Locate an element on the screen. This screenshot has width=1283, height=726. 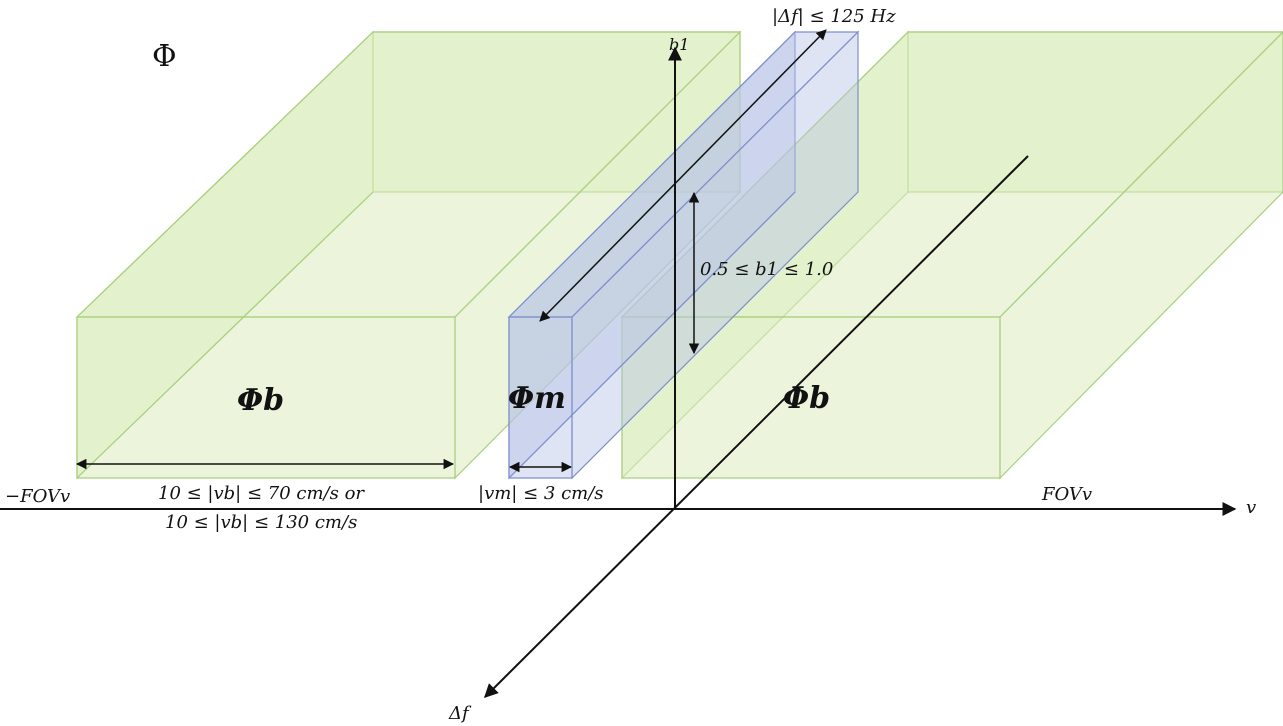
phi-b-right-label: Φb is located at coordinates (806, 398).